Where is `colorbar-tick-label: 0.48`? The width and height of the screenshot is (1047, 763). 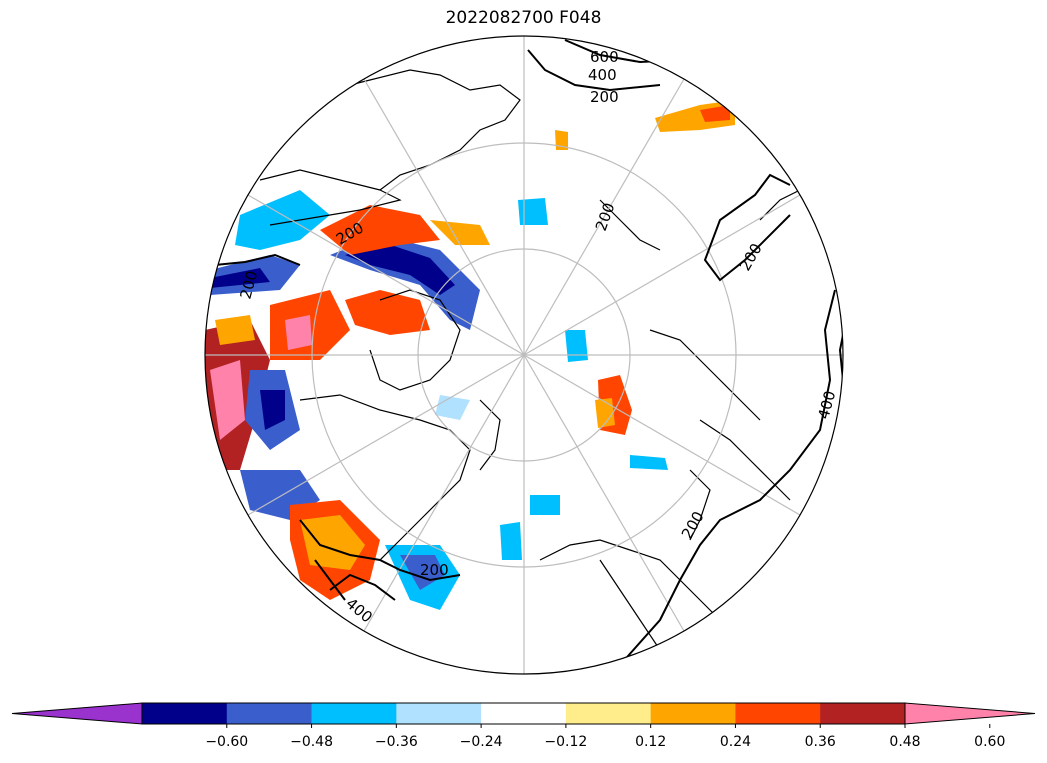 colorbar-tick-label: 0.48 is located at coordinates (905, 742).